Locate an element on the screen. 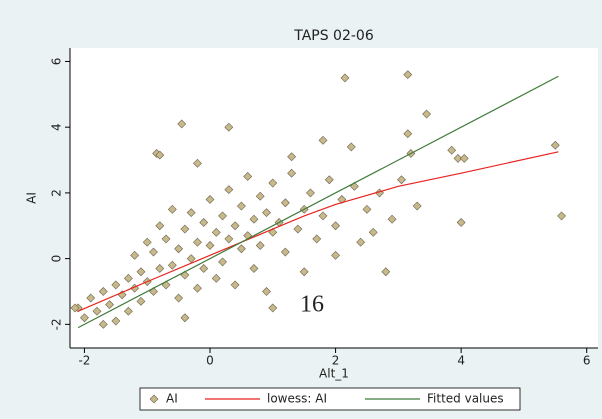  x-tick-label: -2 is located at coordinates (84, 361).